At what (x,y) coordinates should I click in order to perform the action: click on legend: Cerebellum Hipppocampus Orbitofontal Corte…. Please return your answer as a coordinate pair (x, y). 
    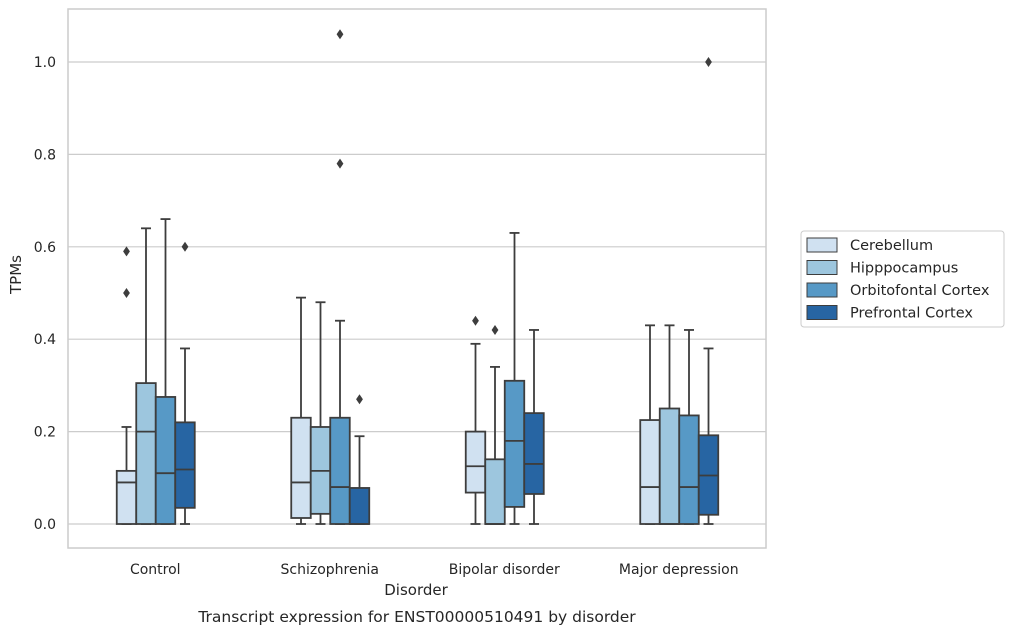
    Looking at the image, I should click on (902, 279).